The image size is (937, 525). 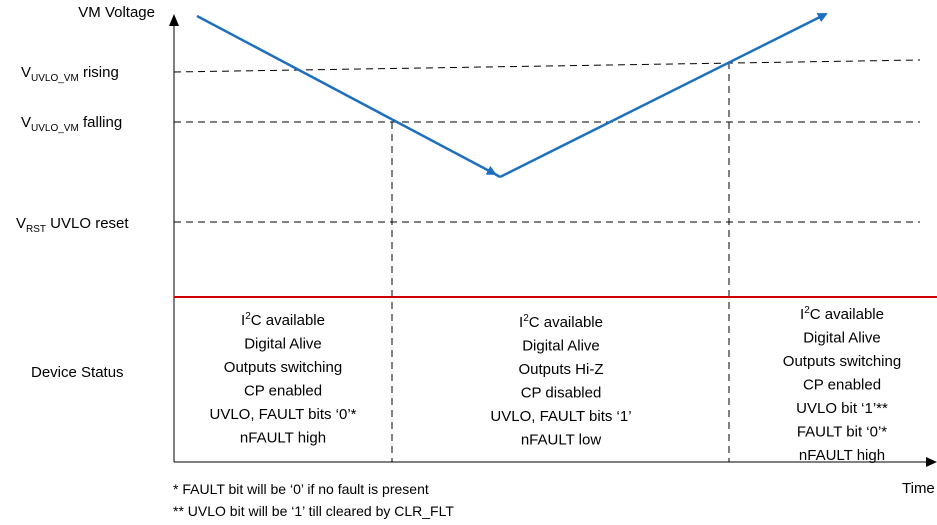 I want to click on y-axis-label: VM Voltage, so click(x=116, y=12).